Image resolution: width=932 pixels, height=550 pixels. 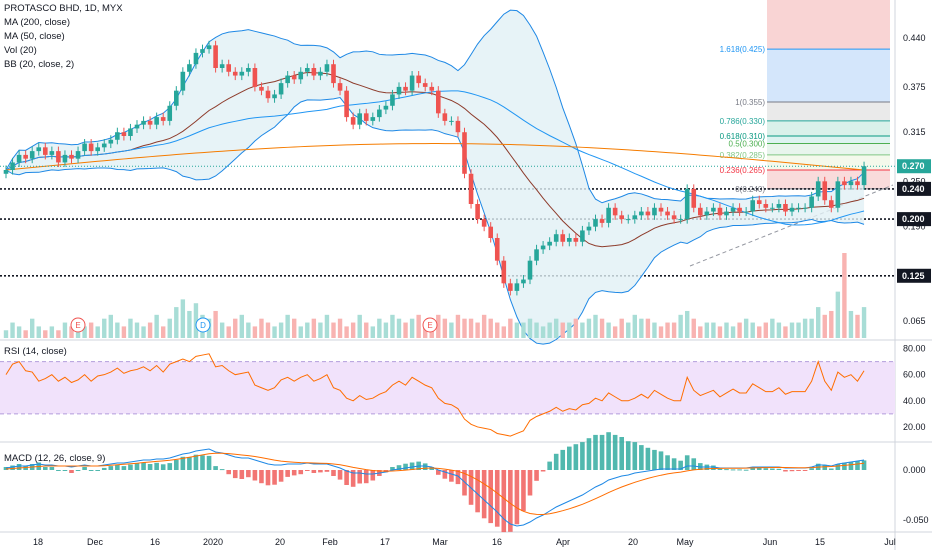 I want to click on price-axis-tick: 0.375, so click(x=914, y=87).